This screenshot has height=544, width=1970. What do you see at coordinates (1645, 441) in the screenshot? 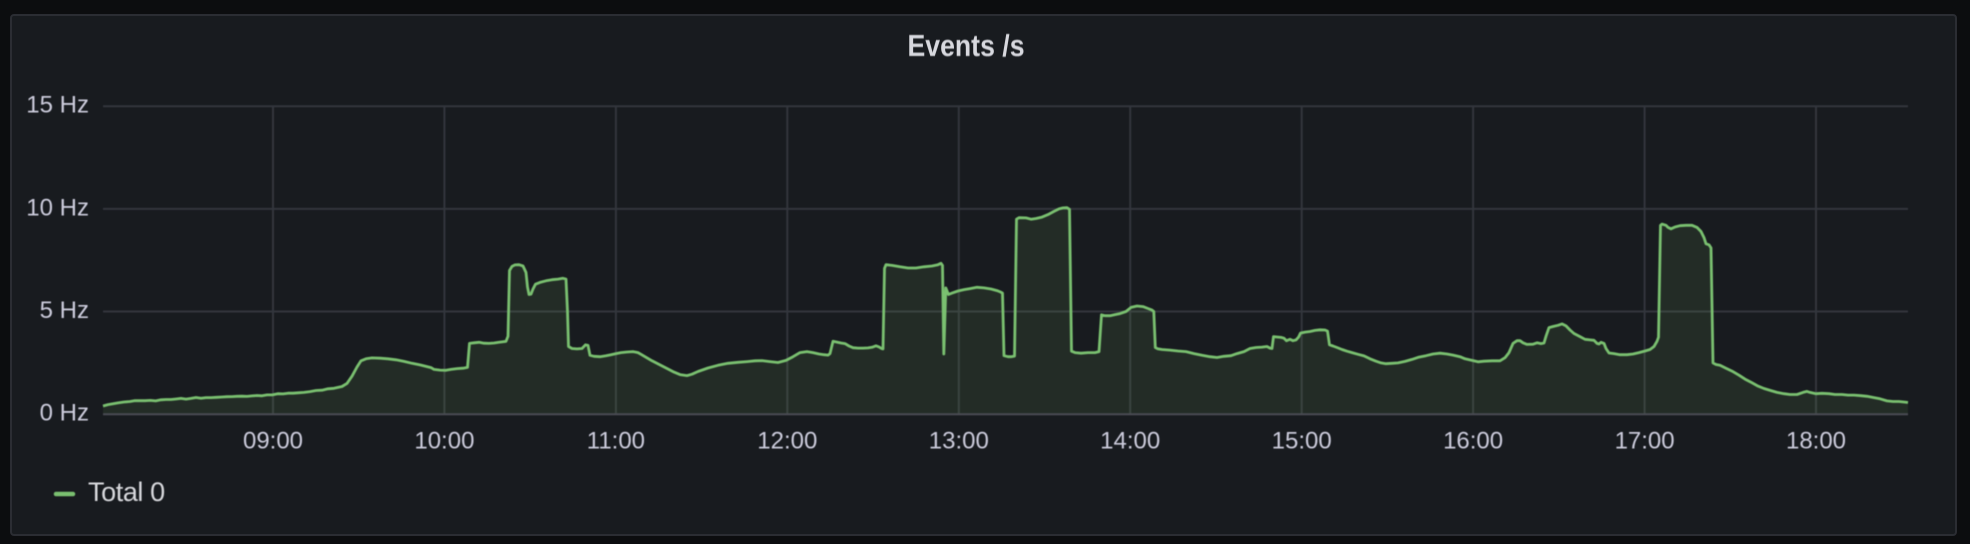
I see `svg-text: 17:00` at bounding box center [1645, 441].